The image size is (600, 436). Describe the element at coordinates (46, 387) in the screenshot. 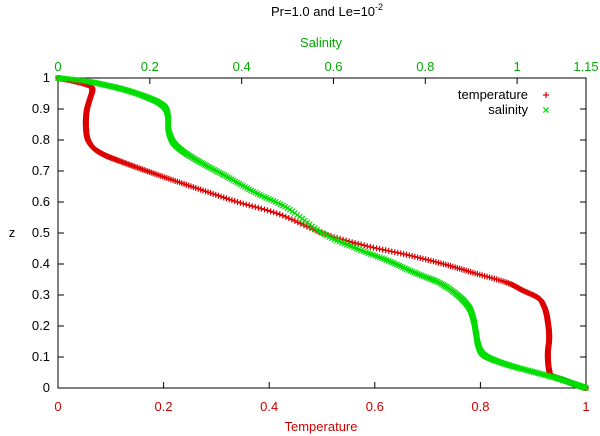

I see `y-tick-label: 0` at that location.